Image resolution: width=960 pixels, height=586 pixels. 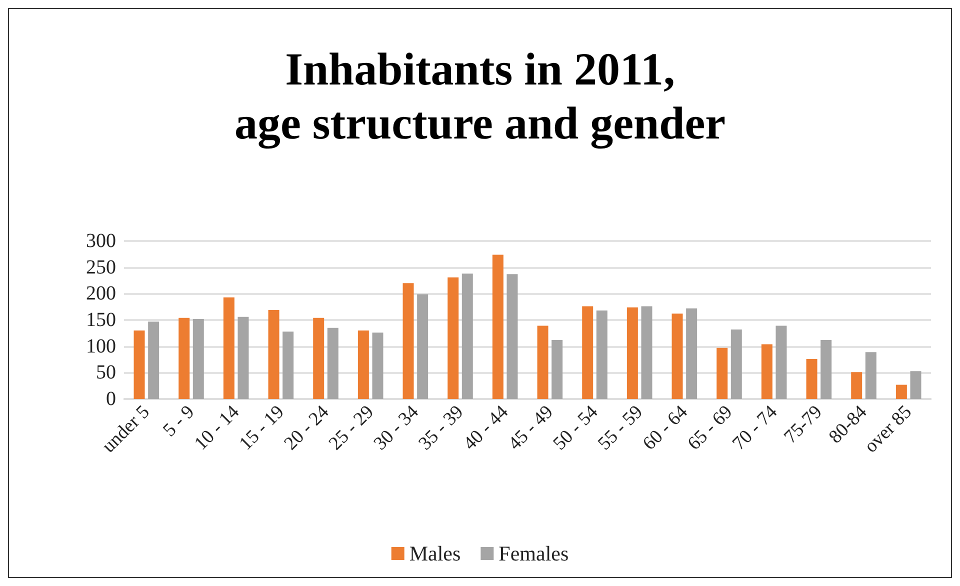 I want to click on y-tick-label: 250, so click(x=101, y=267).